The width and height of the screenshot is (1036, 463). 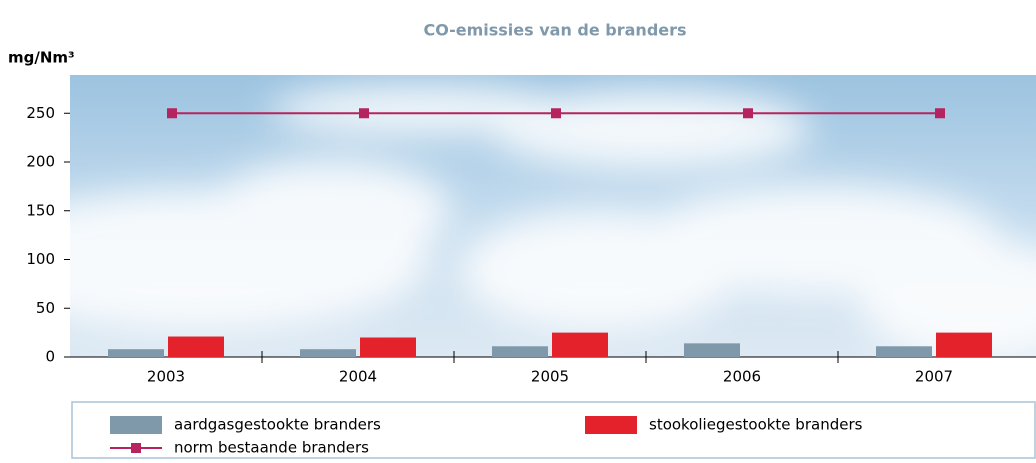 I want to click on chart-title: CO-emissies van de branders, so click(x=554, y=30).